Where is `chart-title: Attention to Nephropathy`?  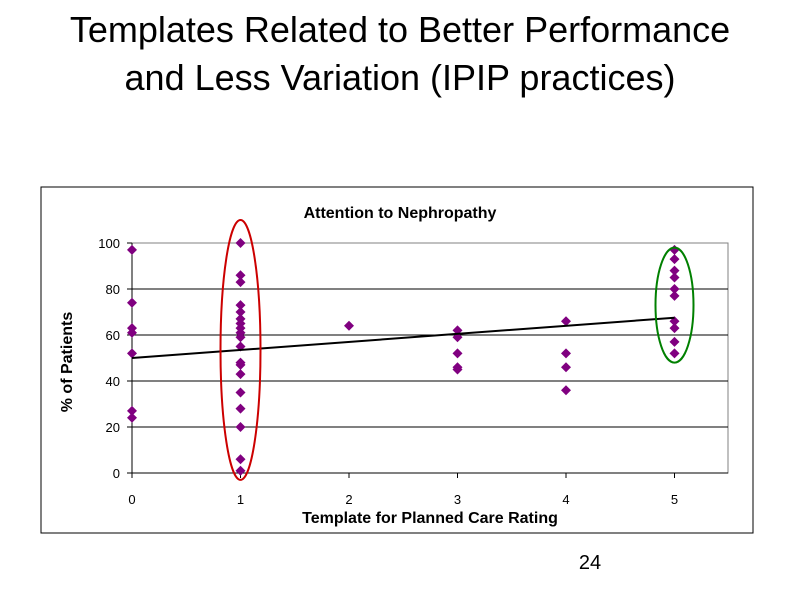 chart-title: Attention to Nephropathy is located at coordinates (400, 213).